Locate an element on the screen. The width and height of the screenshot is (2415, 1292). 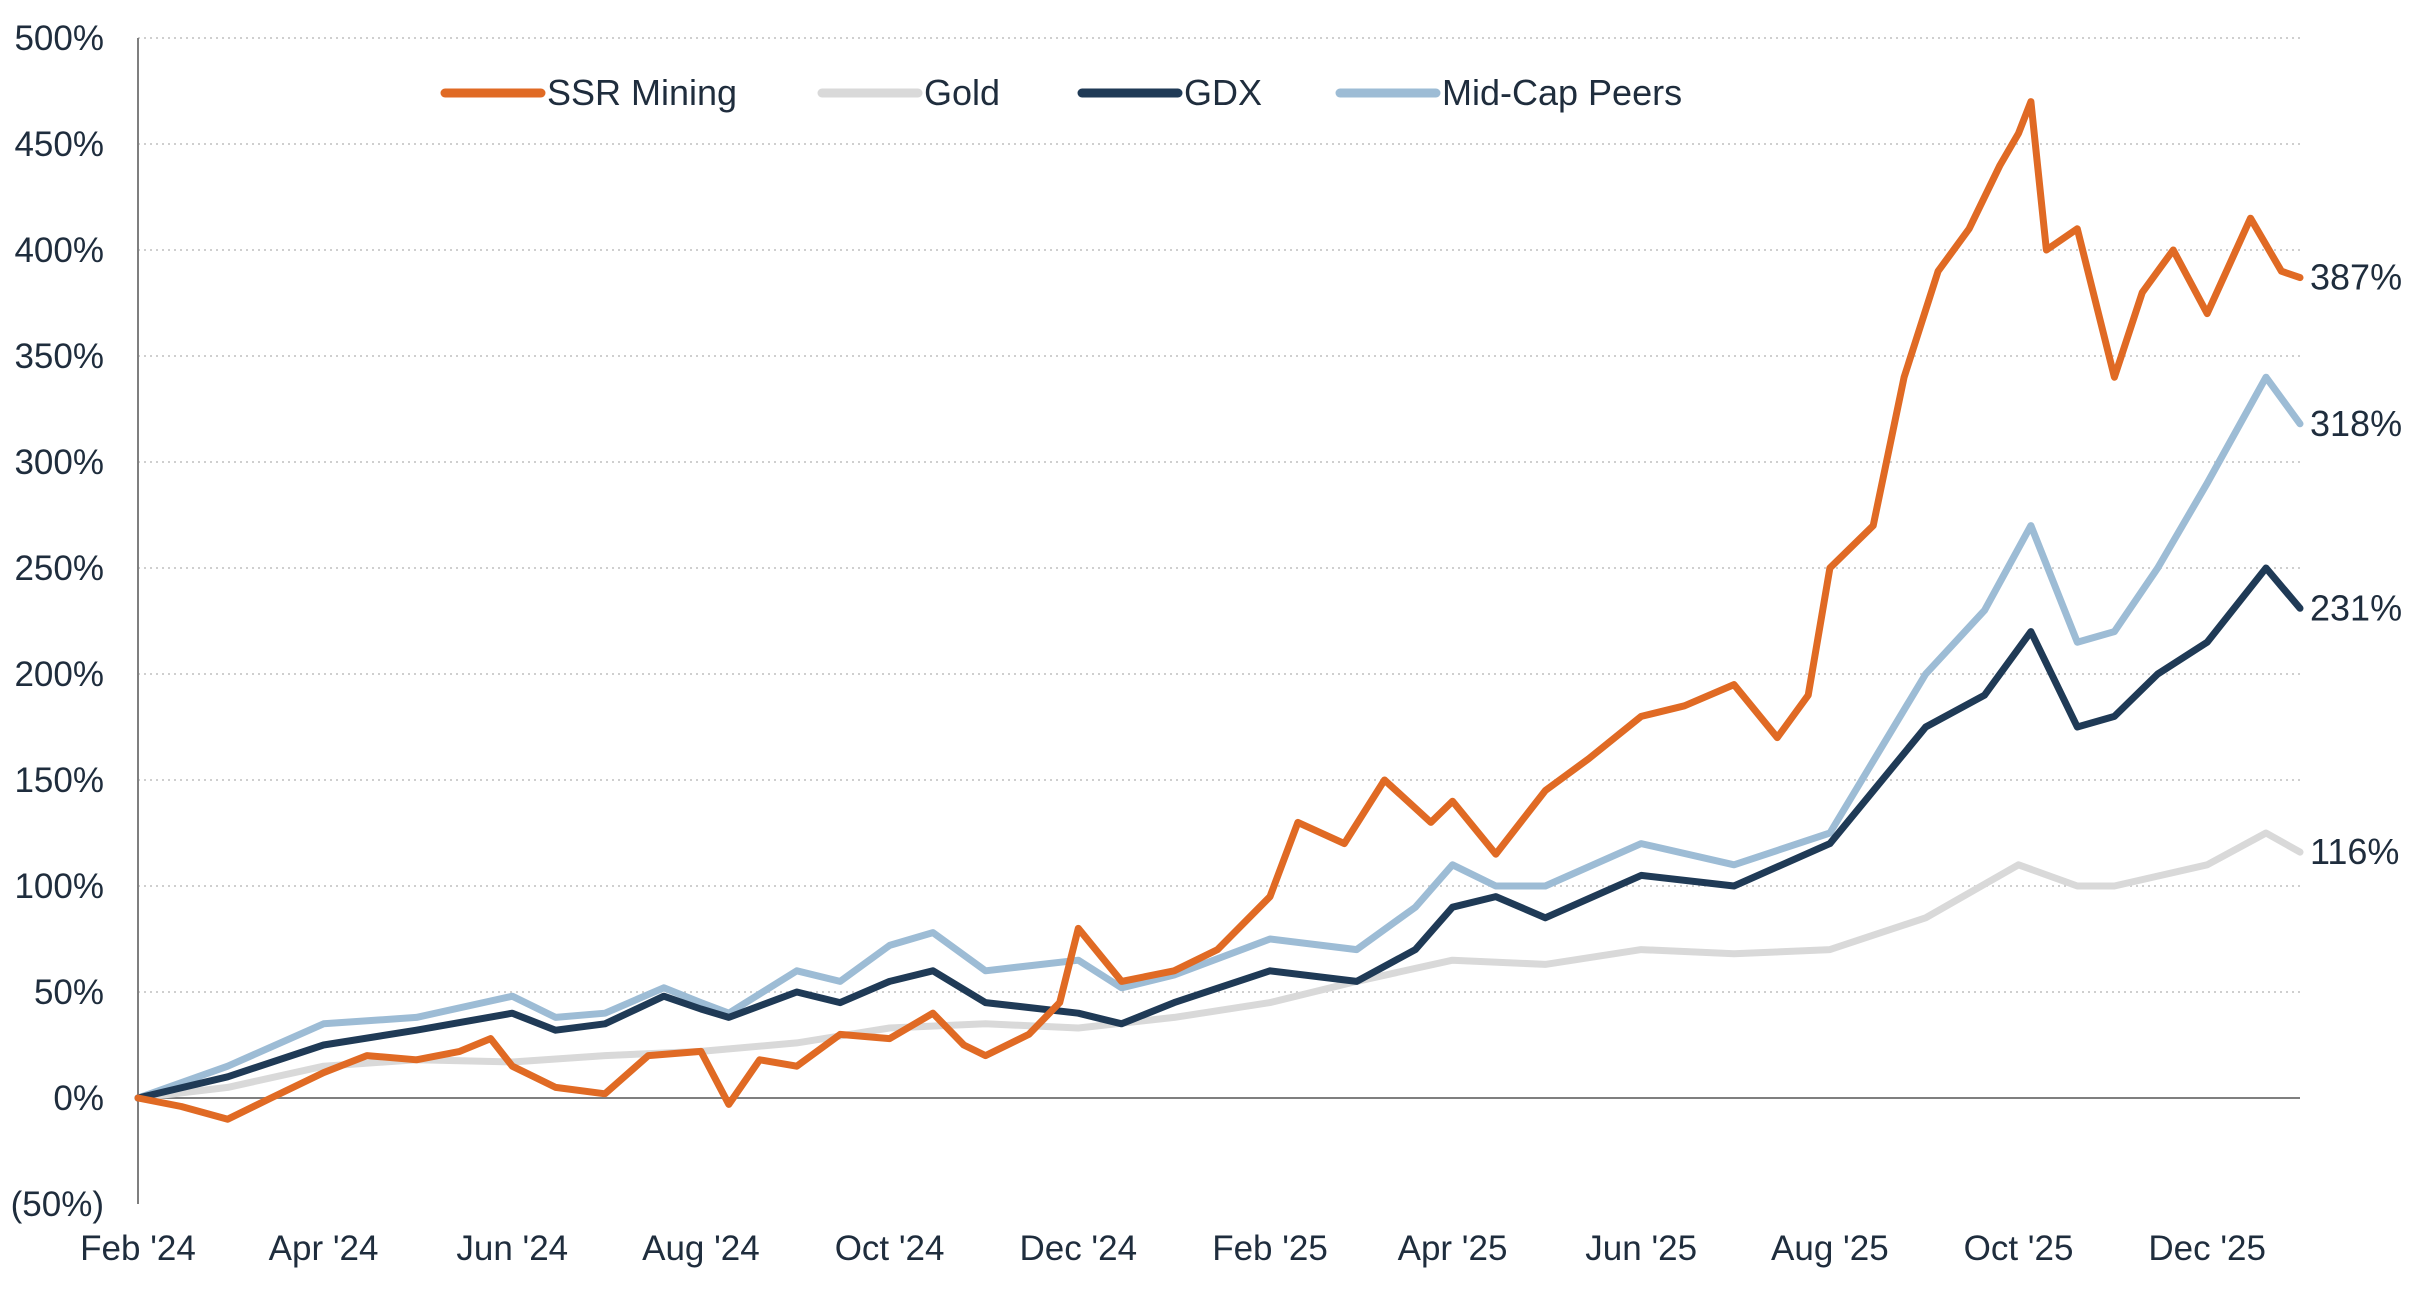
x-tick-label: Dec '24 is located at coordinates (1078, 1248).